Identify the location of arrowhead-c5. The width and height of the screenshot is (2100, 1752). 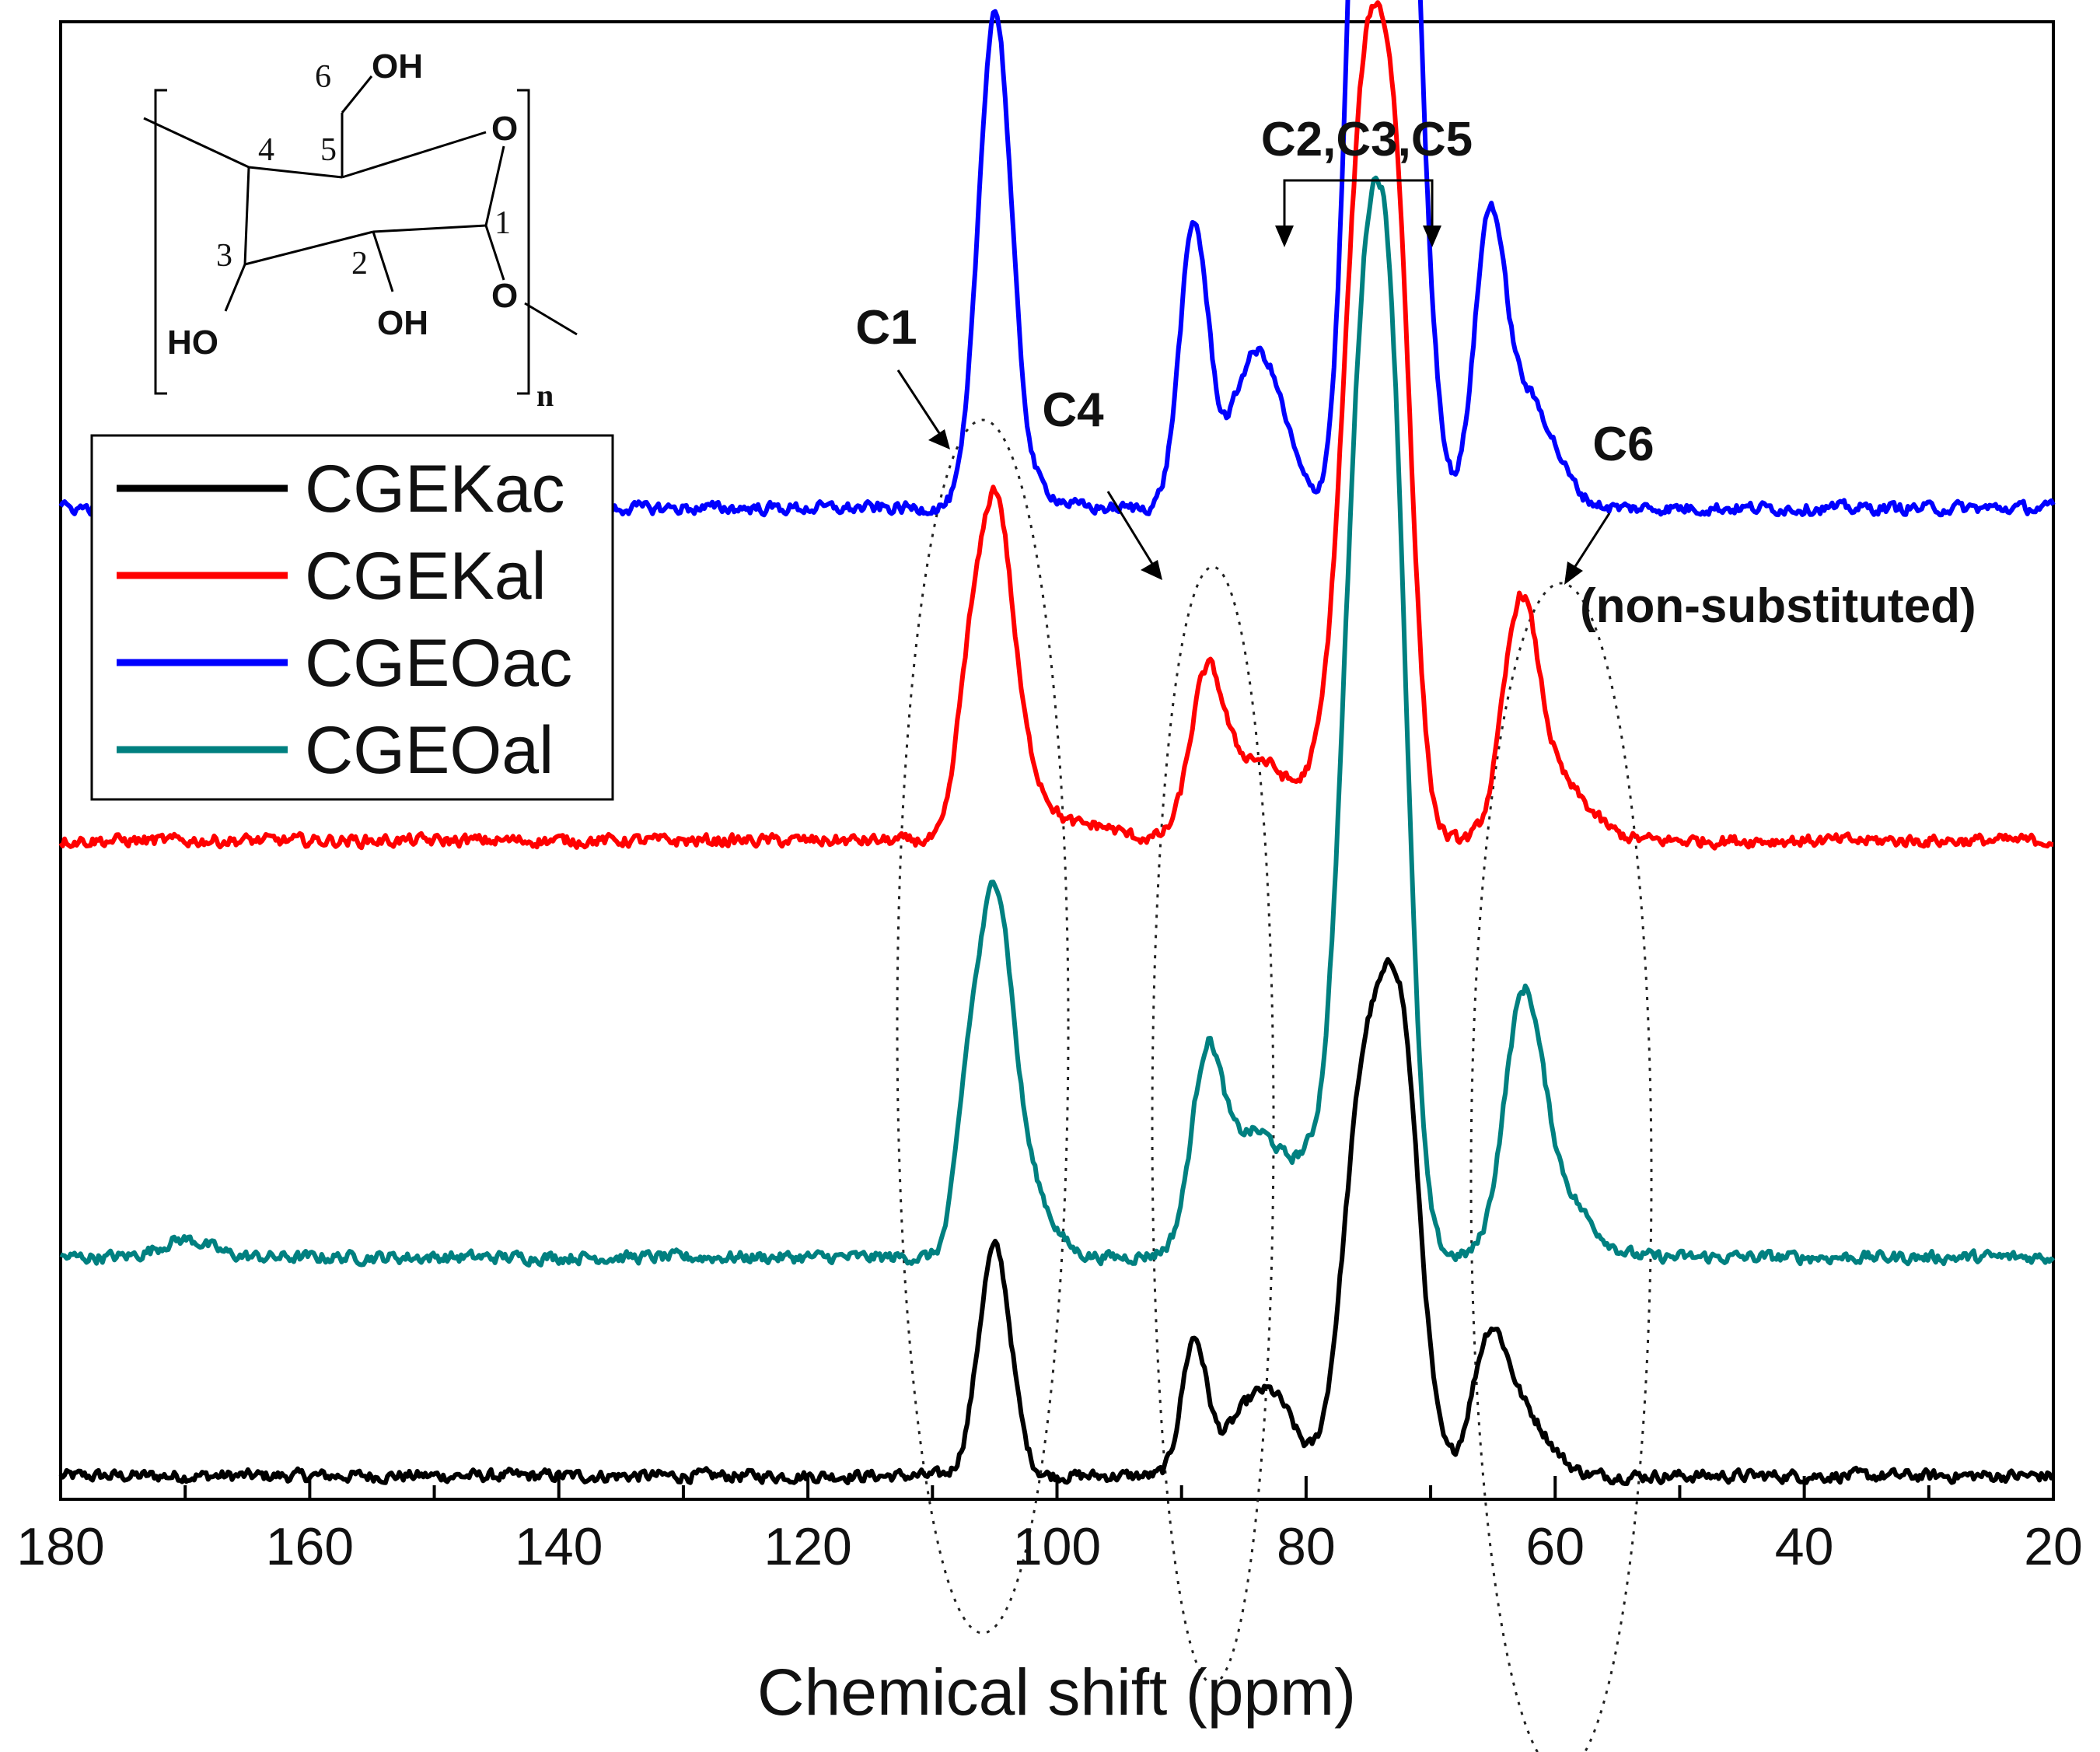
(1432, 236).